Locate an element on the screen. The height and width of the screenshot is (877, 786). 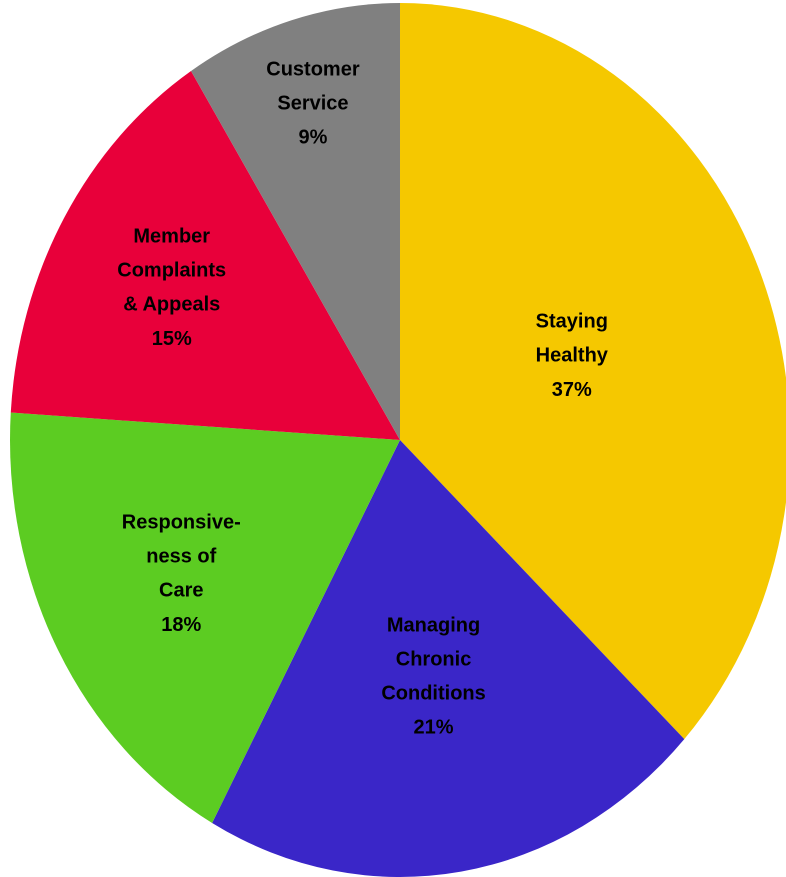
slice-label: Member Complaints & Appeals is located at coordinates (171, 271).